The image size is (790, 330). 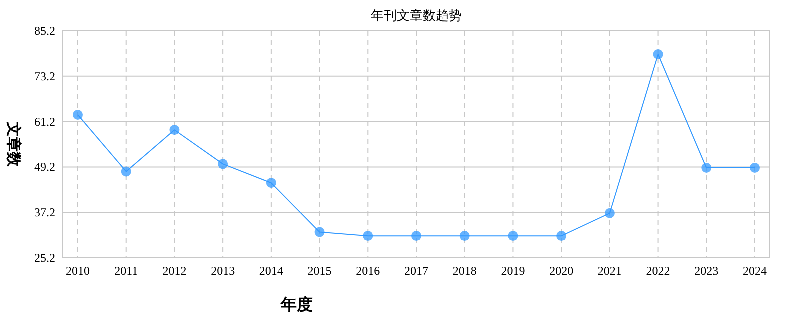 What do you see at coordinates (126, 271) in the screenshot?
I see `x-tick-label: 2011` at bounding box center [126, 271].